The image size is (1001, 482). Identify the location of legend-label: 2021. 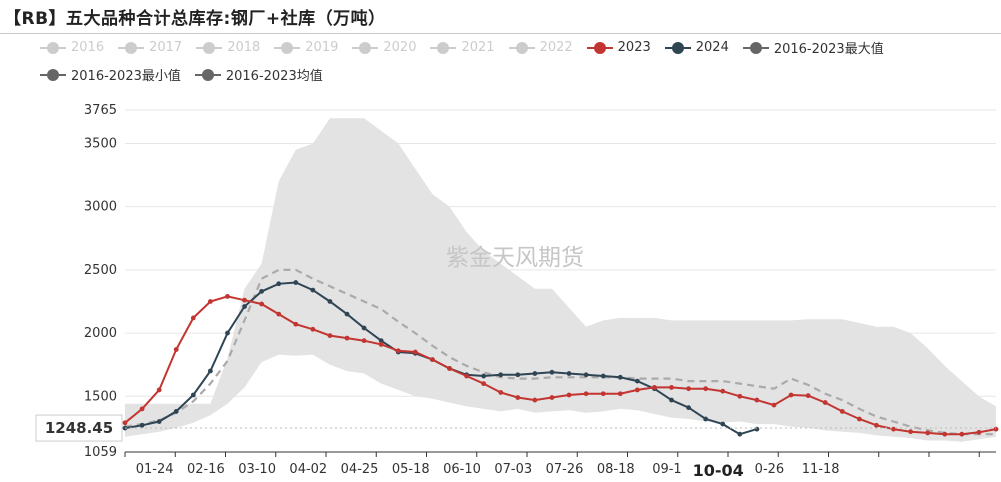
(478, 47).